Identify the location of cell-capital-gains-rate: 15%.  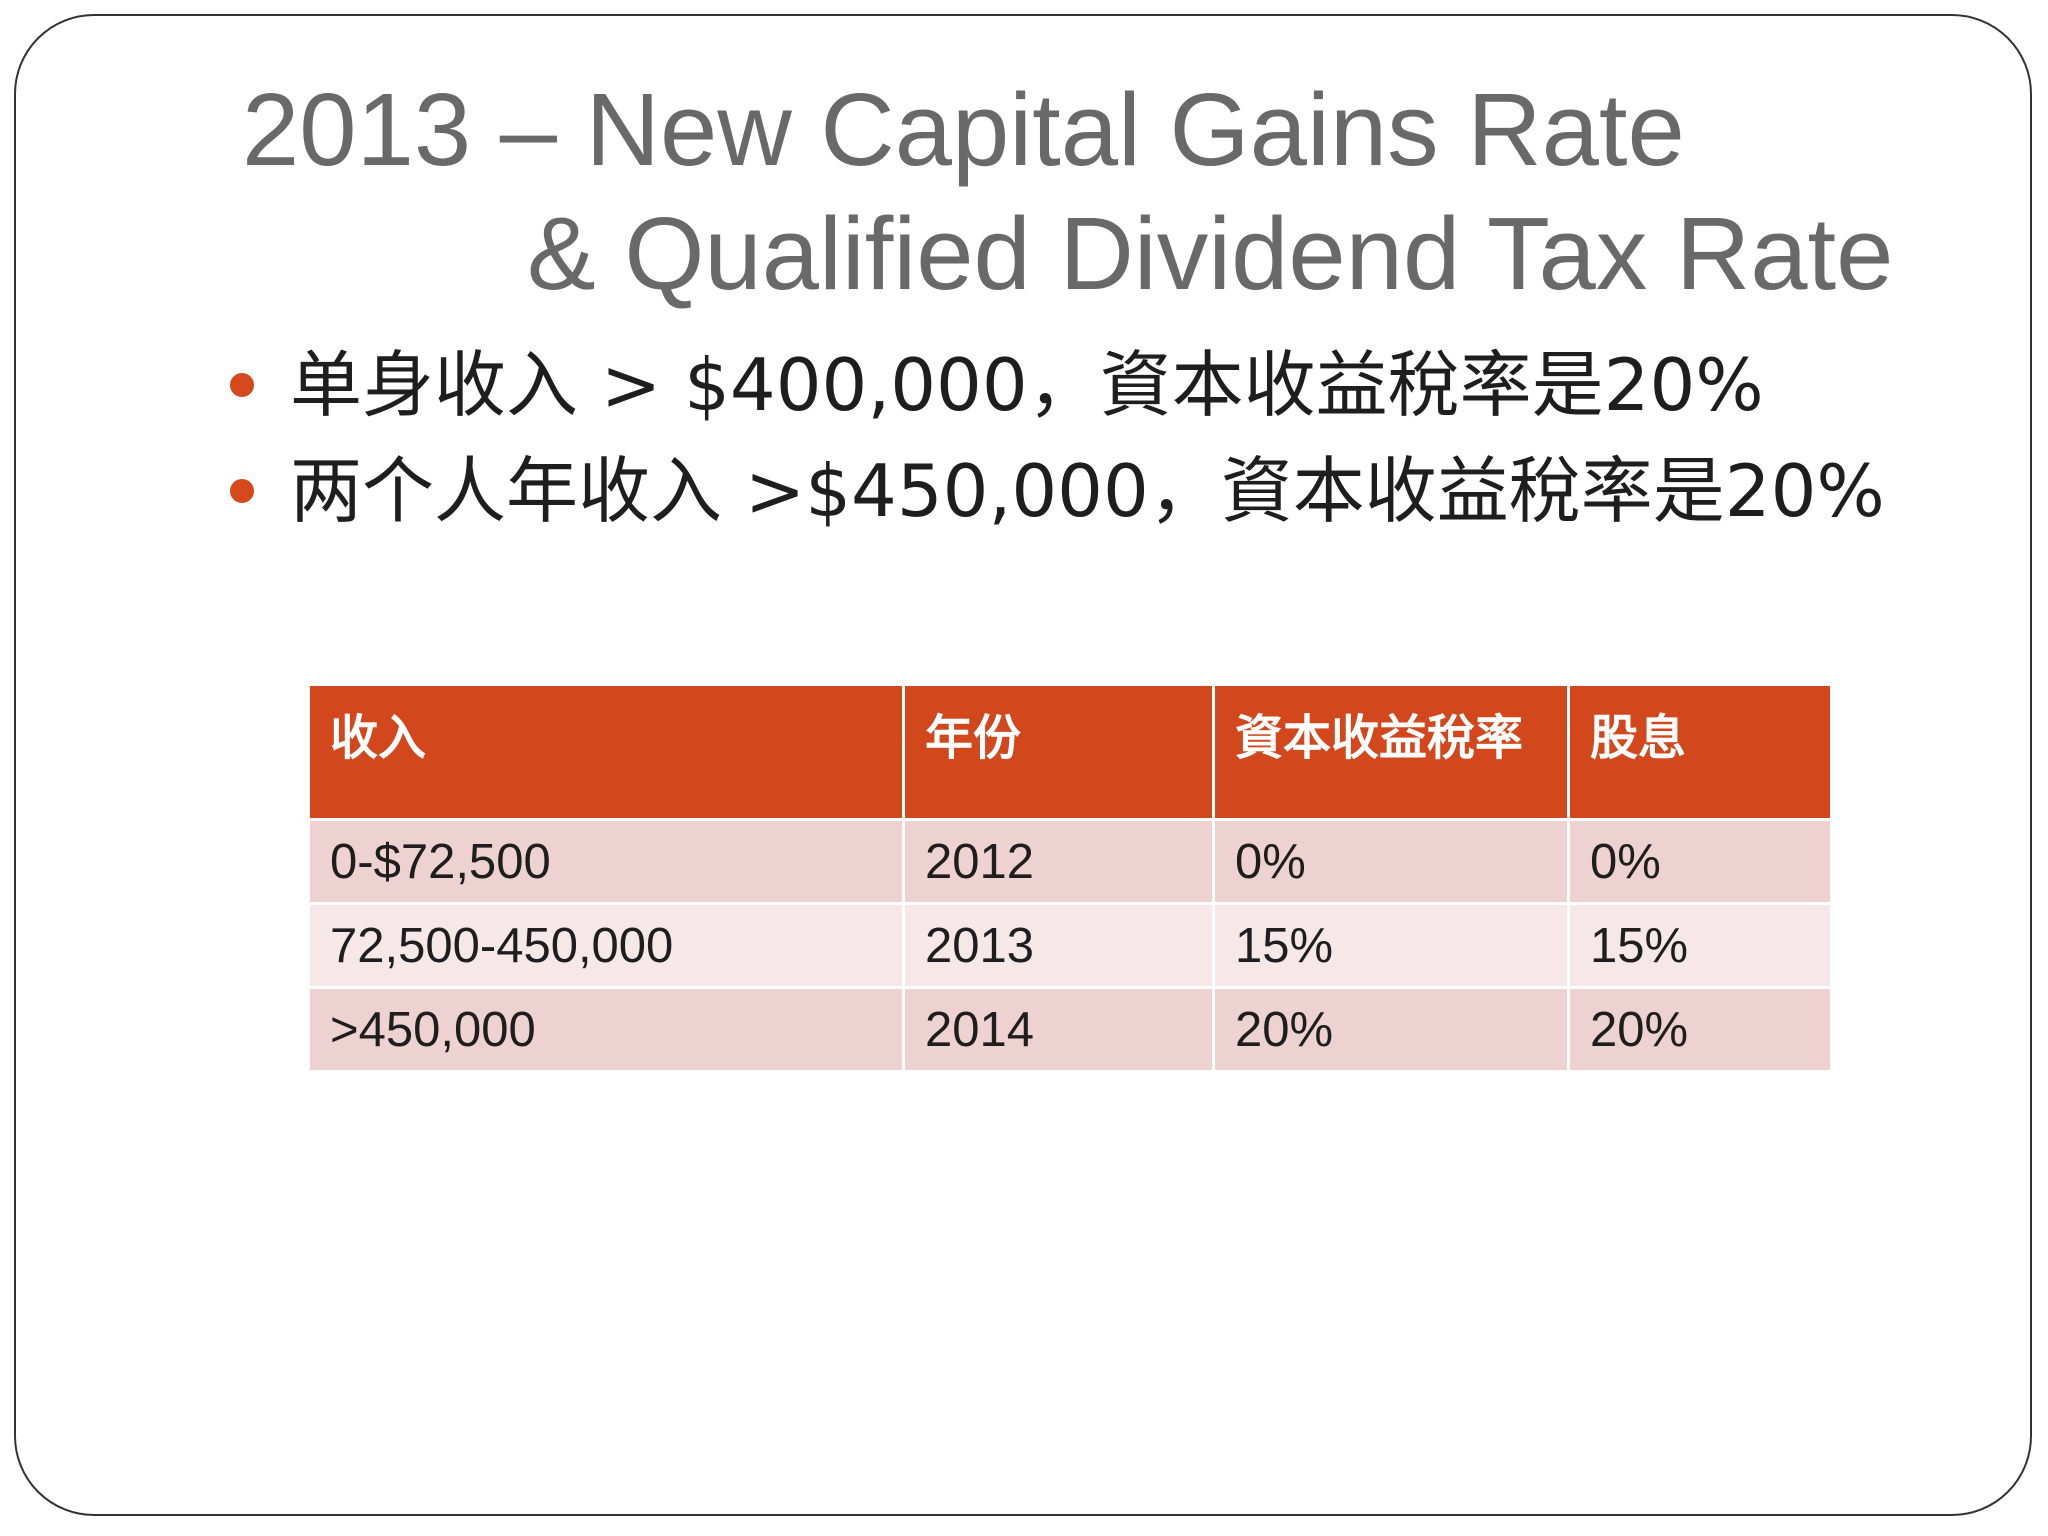
(1391, 945).